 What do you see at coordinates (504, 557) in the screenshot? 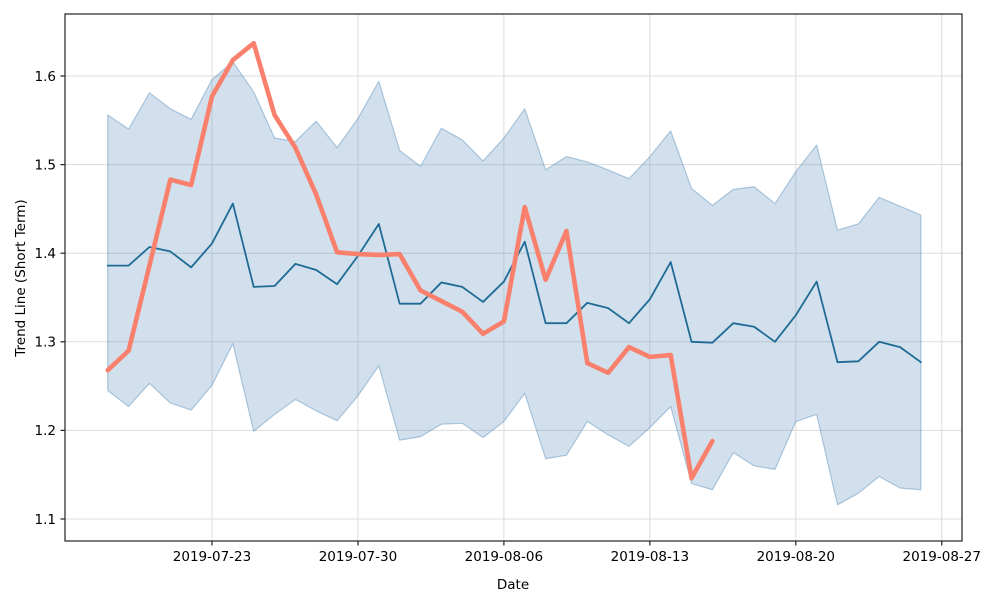
I see `x-tick-label: 2019-08-06` at bounding box center [504, 557].